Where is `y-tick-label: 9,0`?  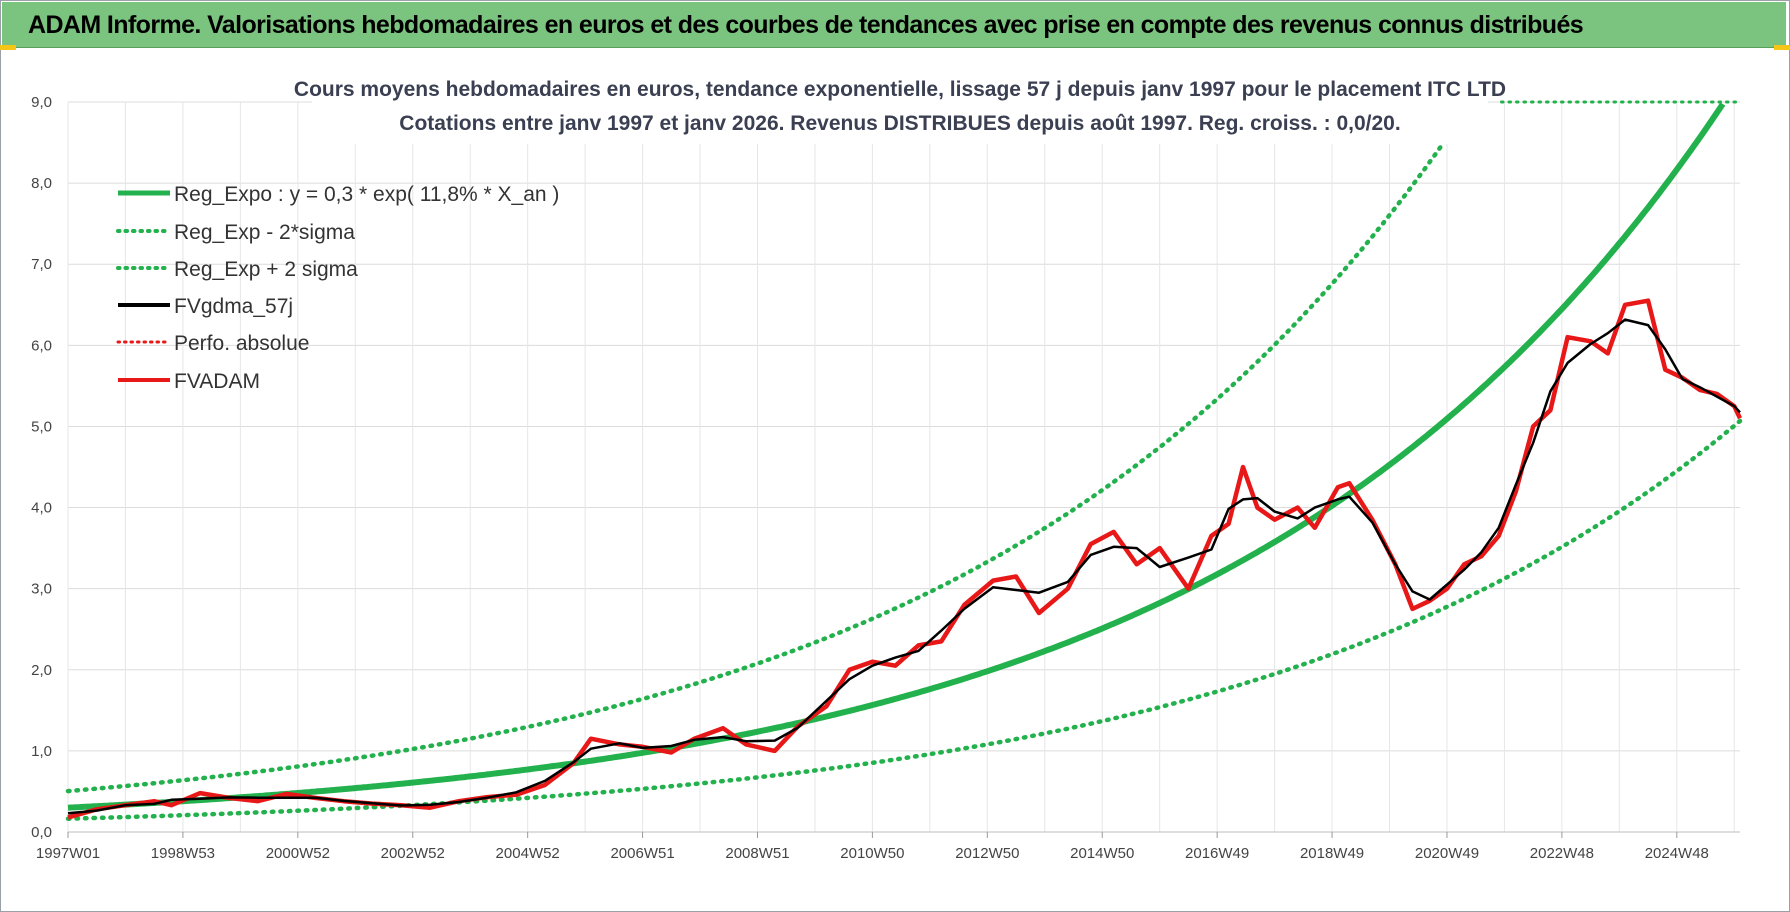 y-tick-label: 9,0 is located at coordinates (41, 102).